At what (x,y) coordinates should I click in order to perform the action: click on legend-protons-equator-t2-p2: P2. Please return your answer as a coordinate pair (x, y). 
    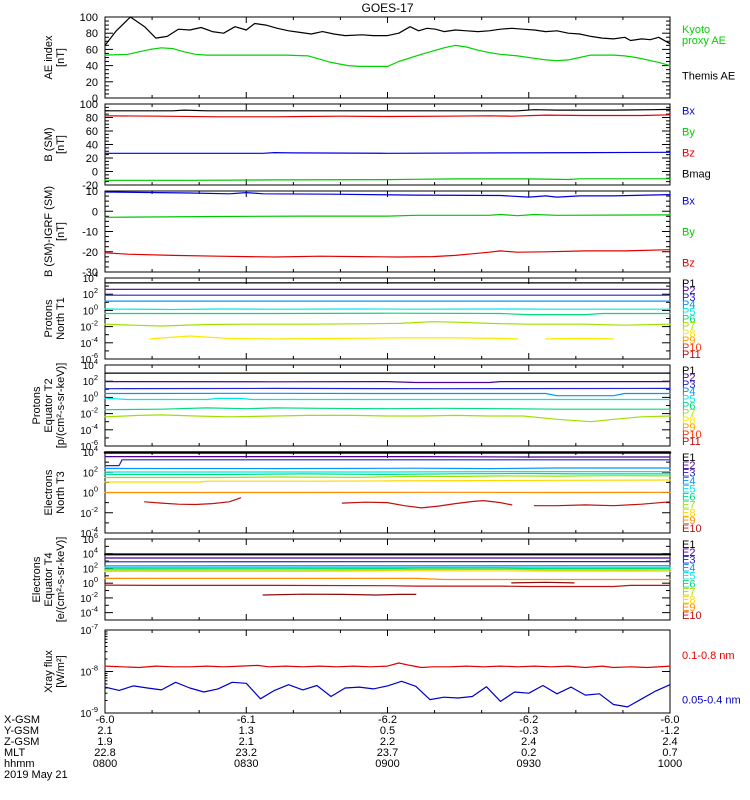
    Looking at the image, I should click on (688, 378).